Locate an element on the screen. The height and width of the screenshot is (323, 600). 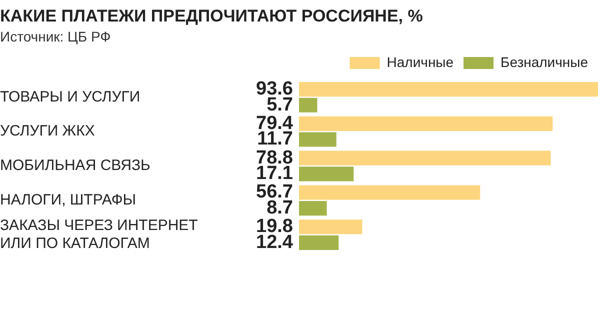
y-tick-label: ТОВАРЫ И УСЛУГИ is located at coordinates (70, 97).